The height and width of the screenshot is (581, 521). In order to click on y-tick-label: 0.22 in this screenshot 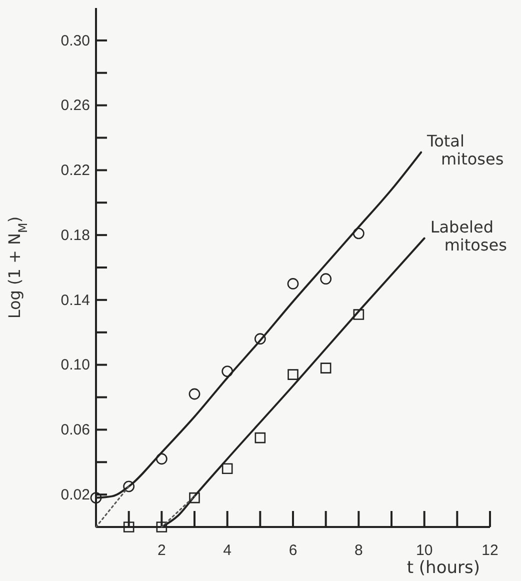, I will do `click(75, 170)`.